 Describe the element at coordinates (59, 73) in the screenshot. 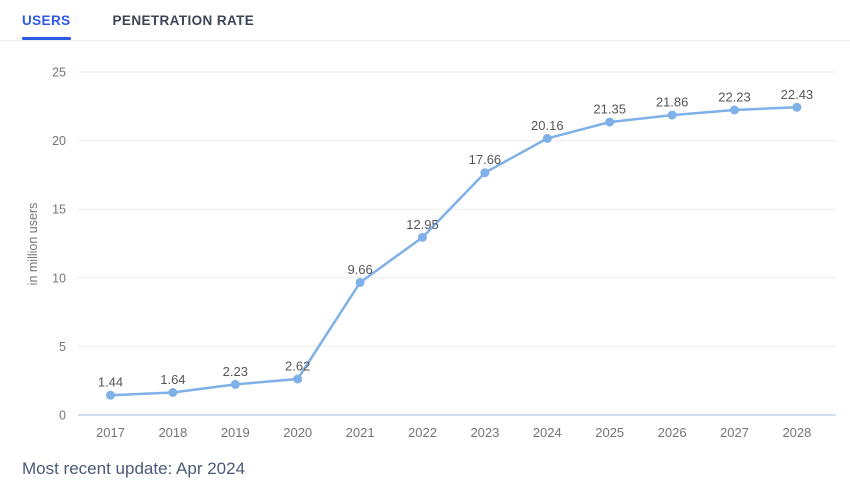

I see `y-tick-label: 25` at that location.